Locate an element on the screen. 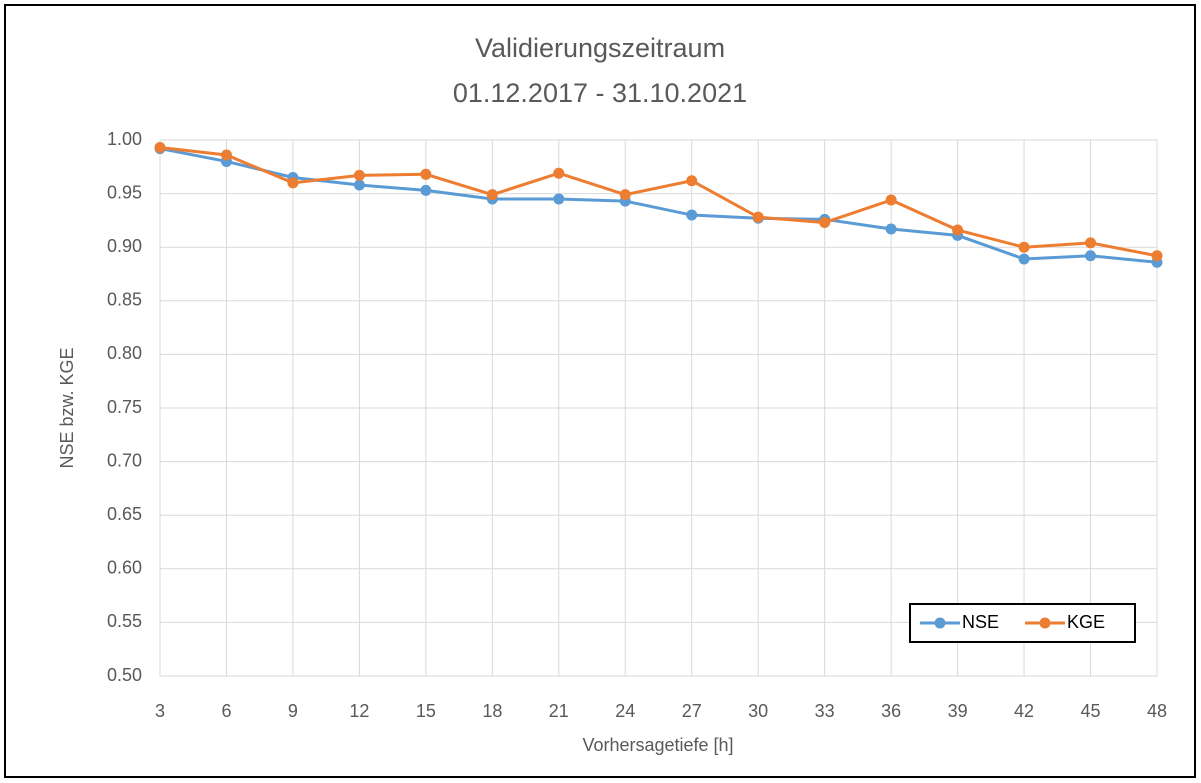  y-tick-label: 0.65 is located at coordinates (124, 514).